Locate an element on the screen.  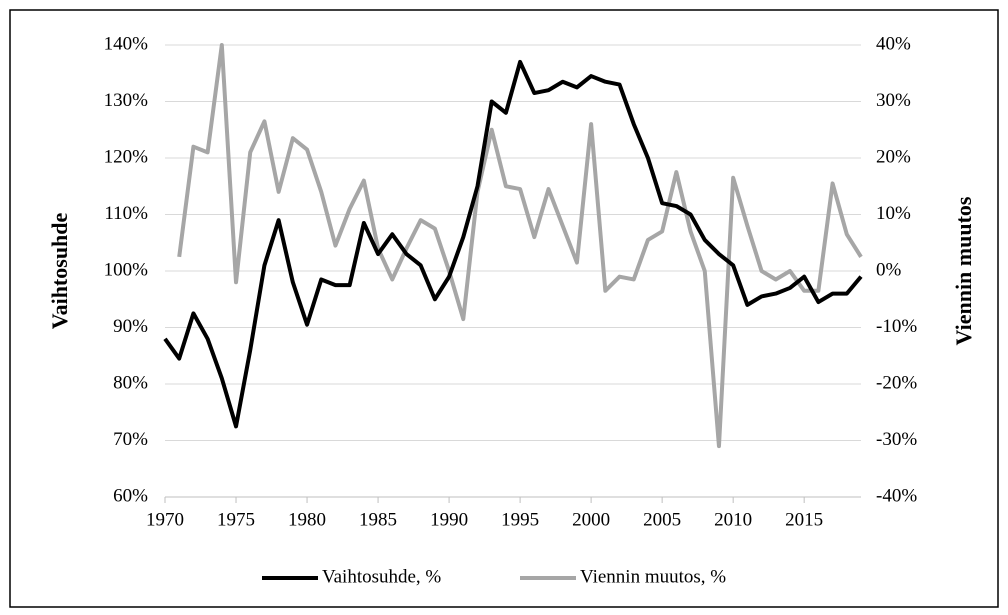
y-tick-label: 130% is located at coordinates (126, 100).